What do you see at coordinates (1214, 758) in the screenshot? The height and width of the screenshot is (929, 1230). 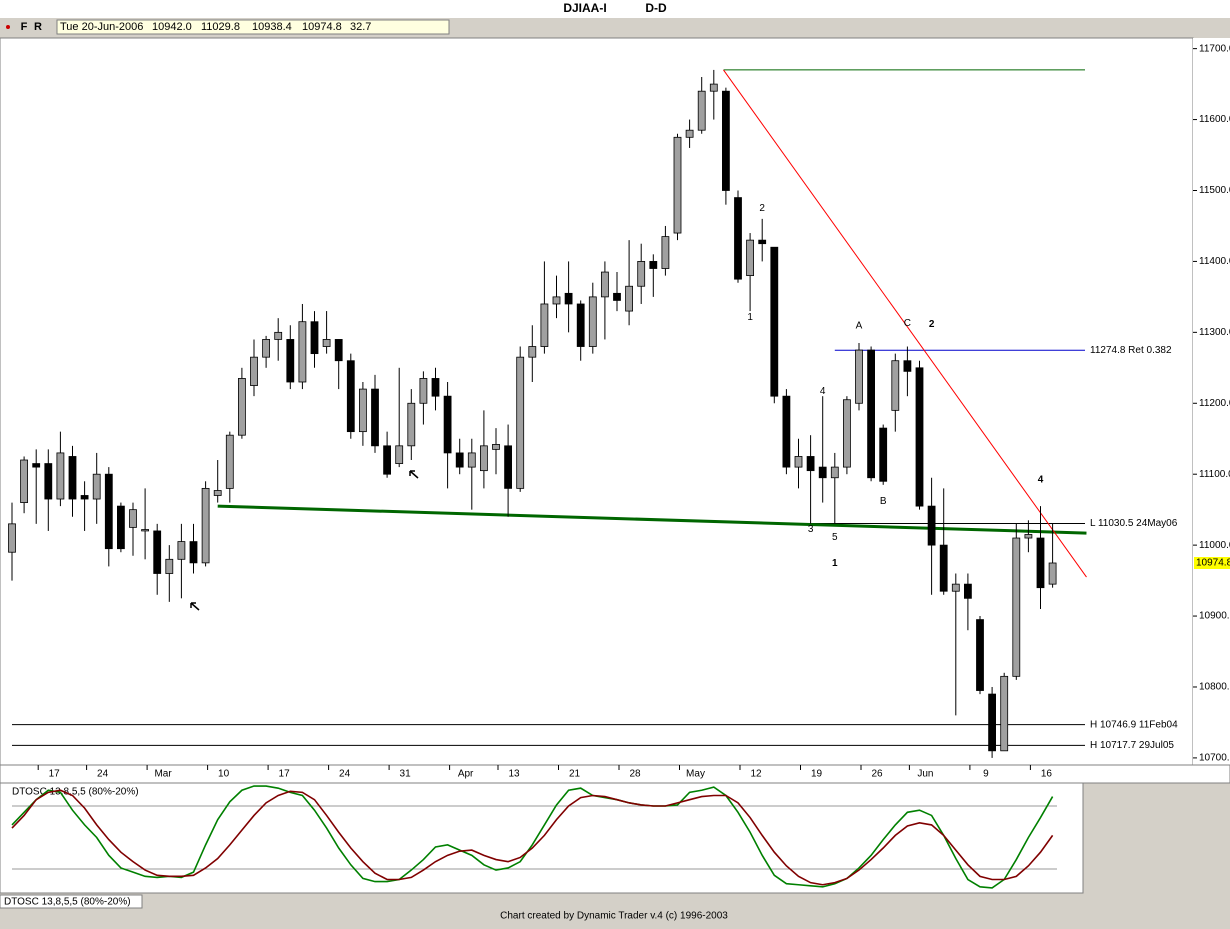 I see `y-tick-label: 10700.0` at bounding box center [1214, 758].